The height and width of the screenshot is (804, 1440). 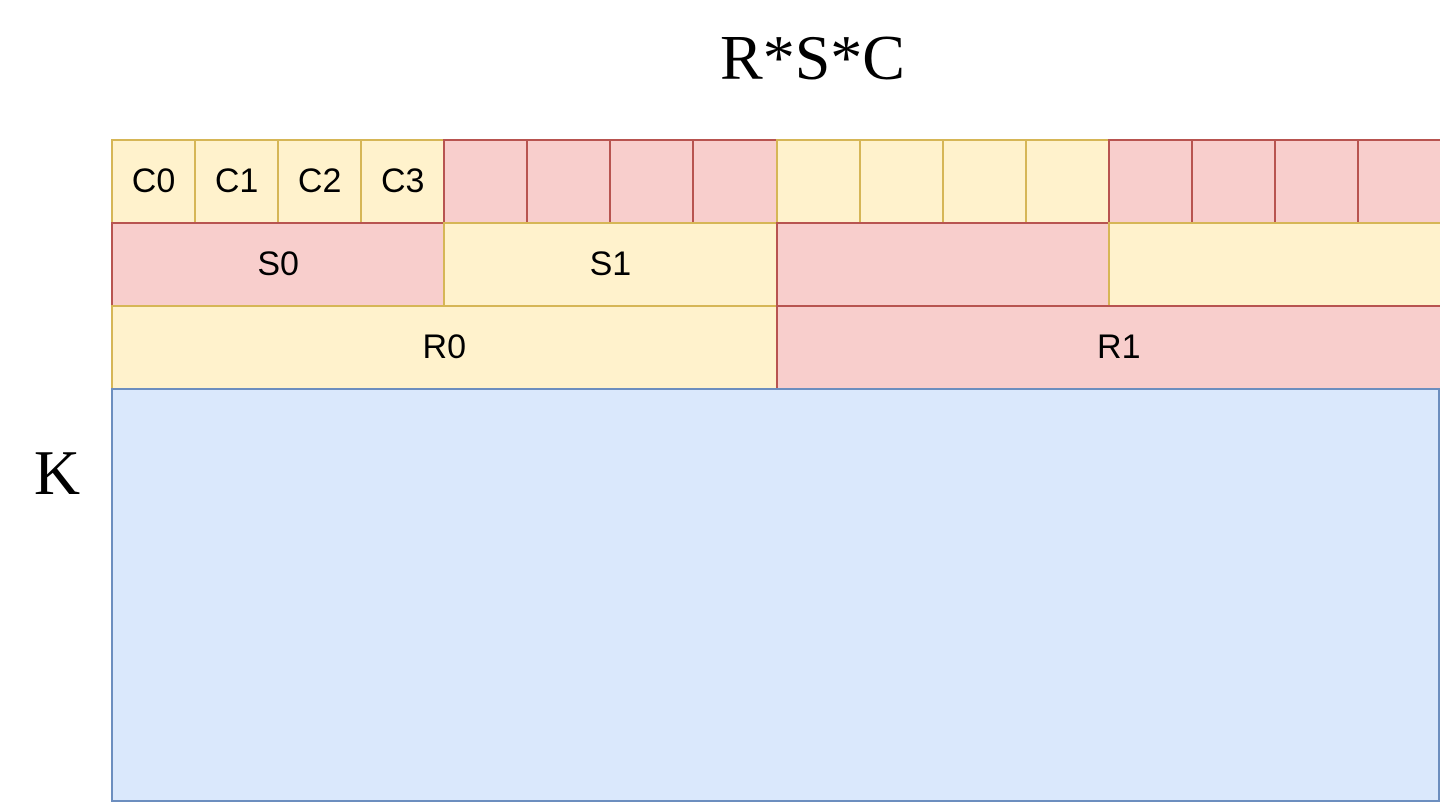 I want to click on r-block: R1, so click(x=1107, y=347).